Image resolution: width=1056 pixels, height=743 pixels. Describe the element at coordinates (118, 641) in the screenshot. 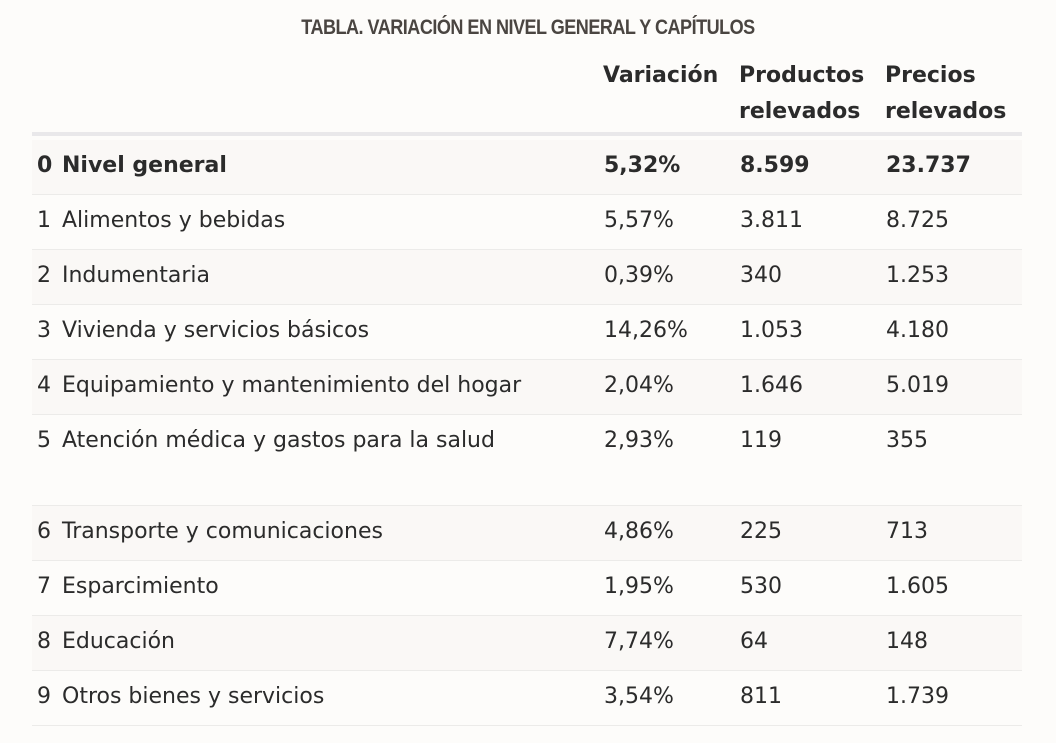

I see `row-name: Educación` at that location.